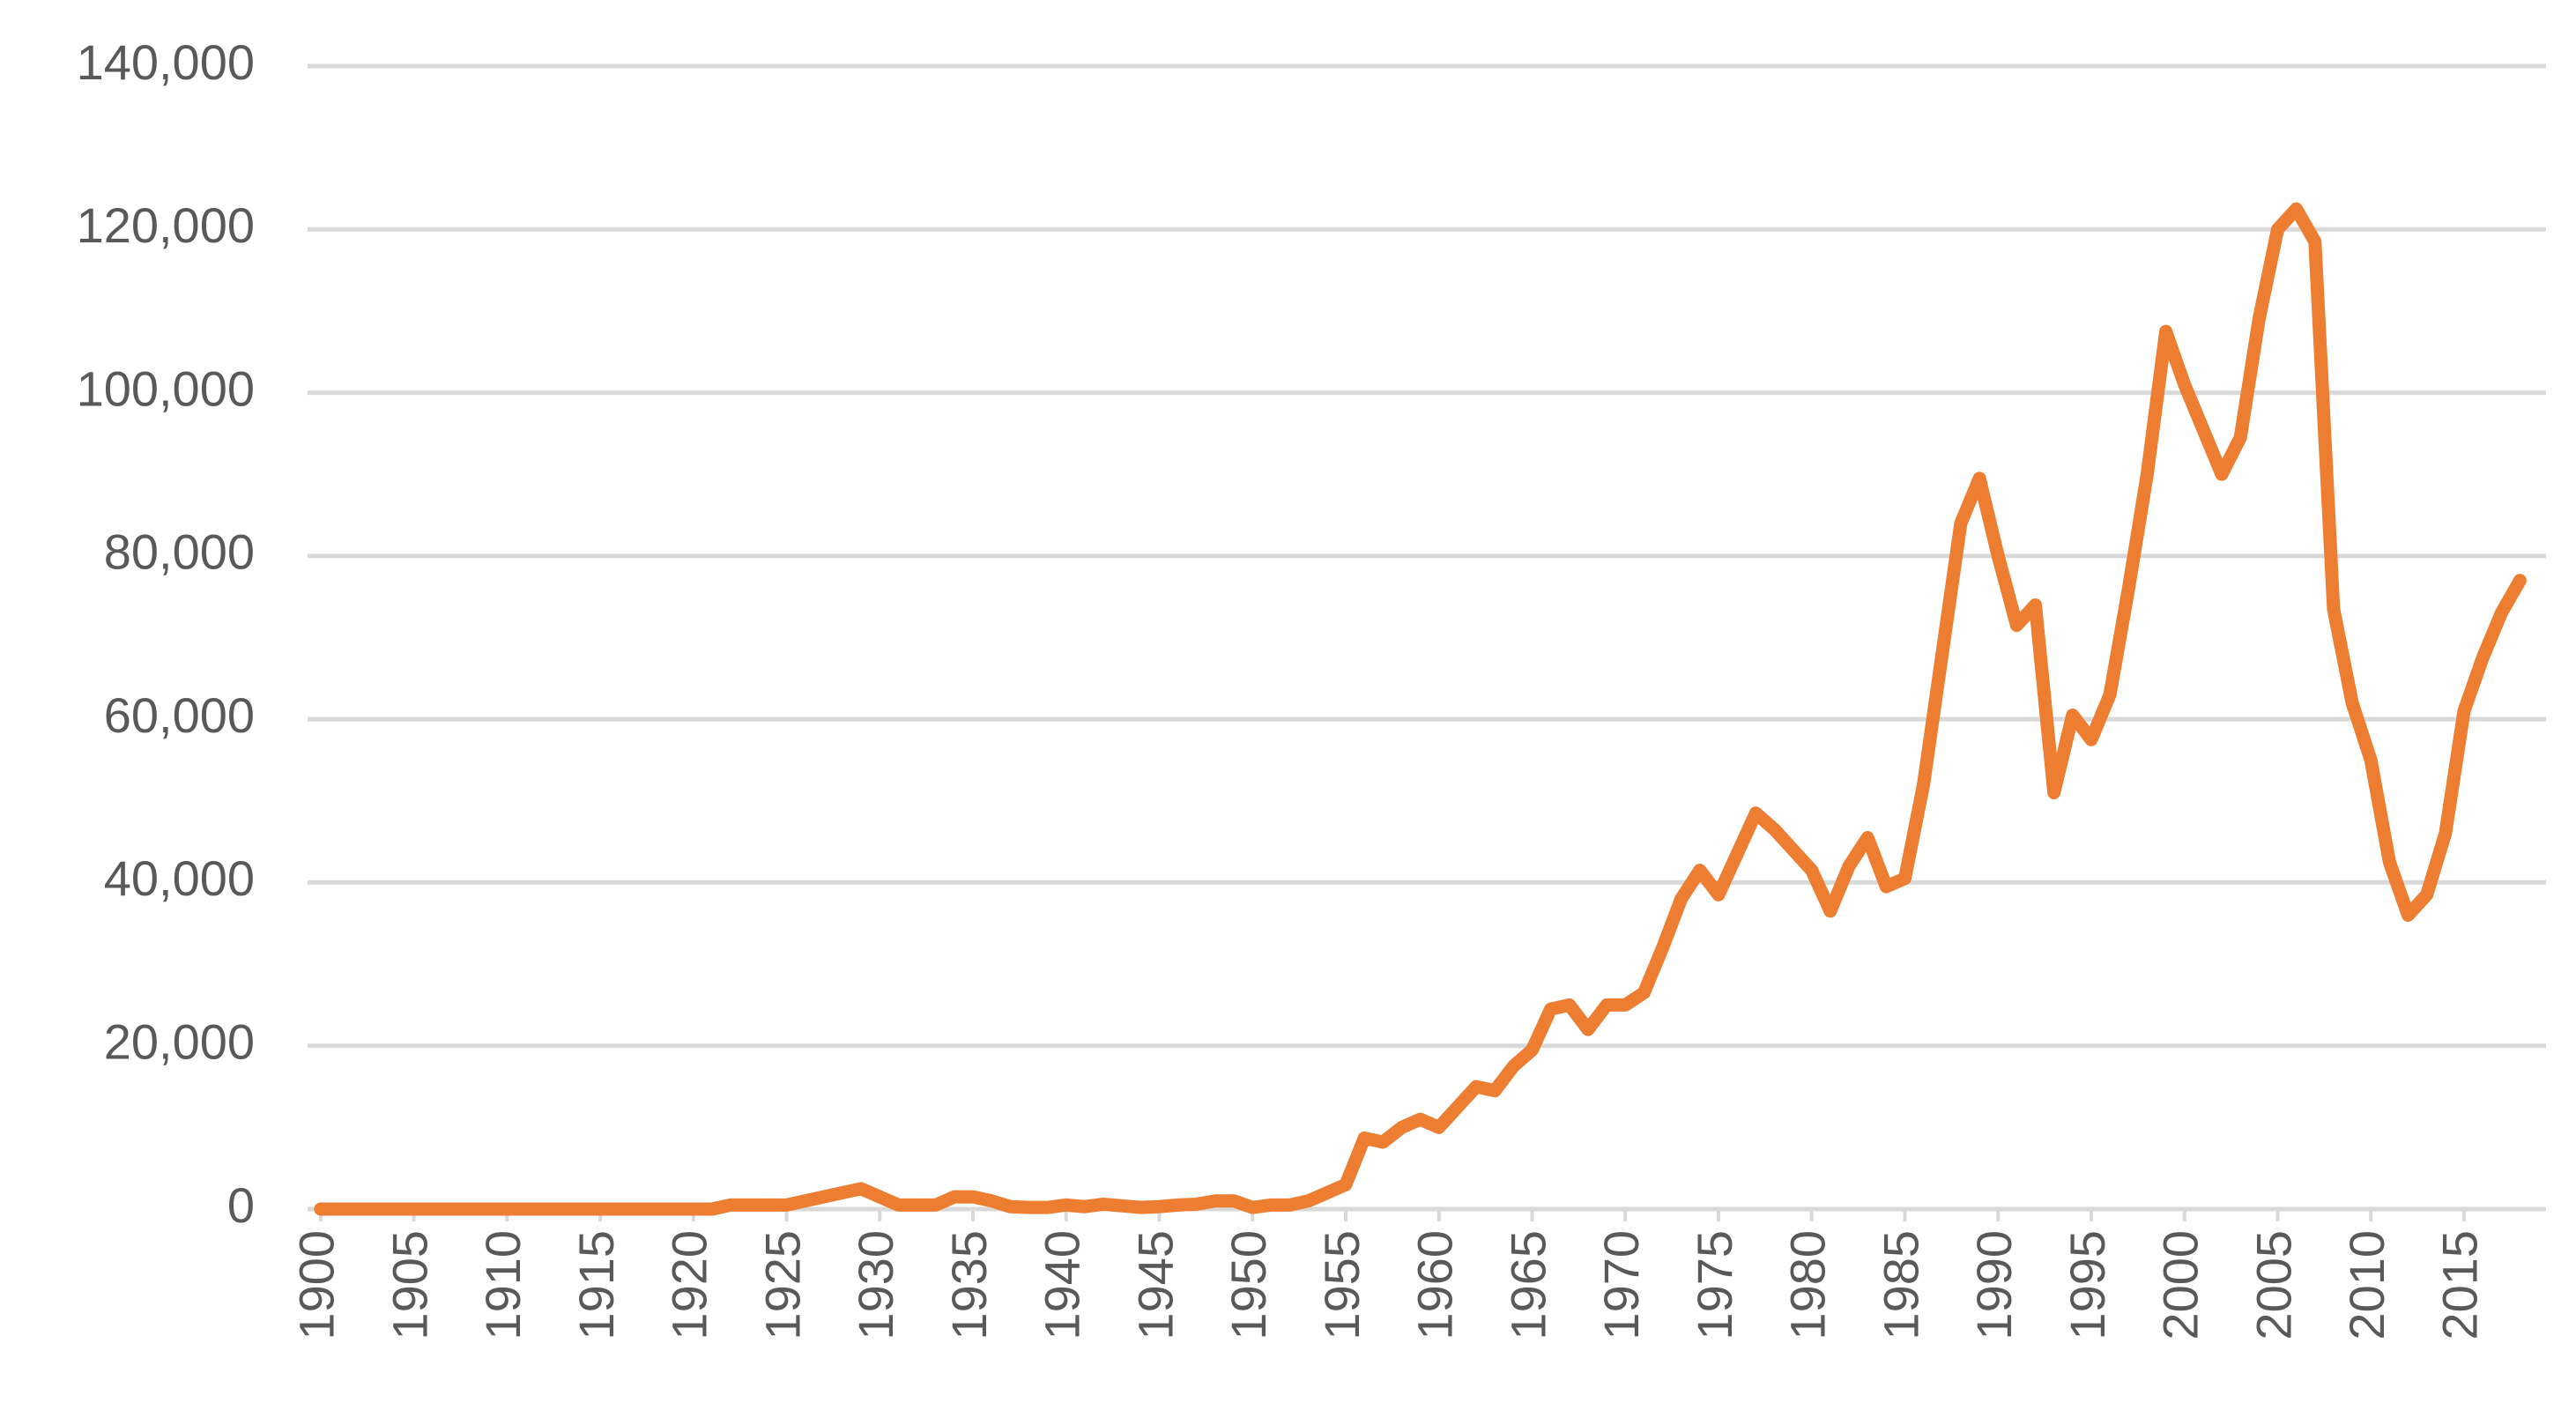 The width and height of the screenshot is (2576, 1425). Describe the element at coordinates (2460, 1285) in the screenshot. I see `x-tick-label: 2015` at that location.